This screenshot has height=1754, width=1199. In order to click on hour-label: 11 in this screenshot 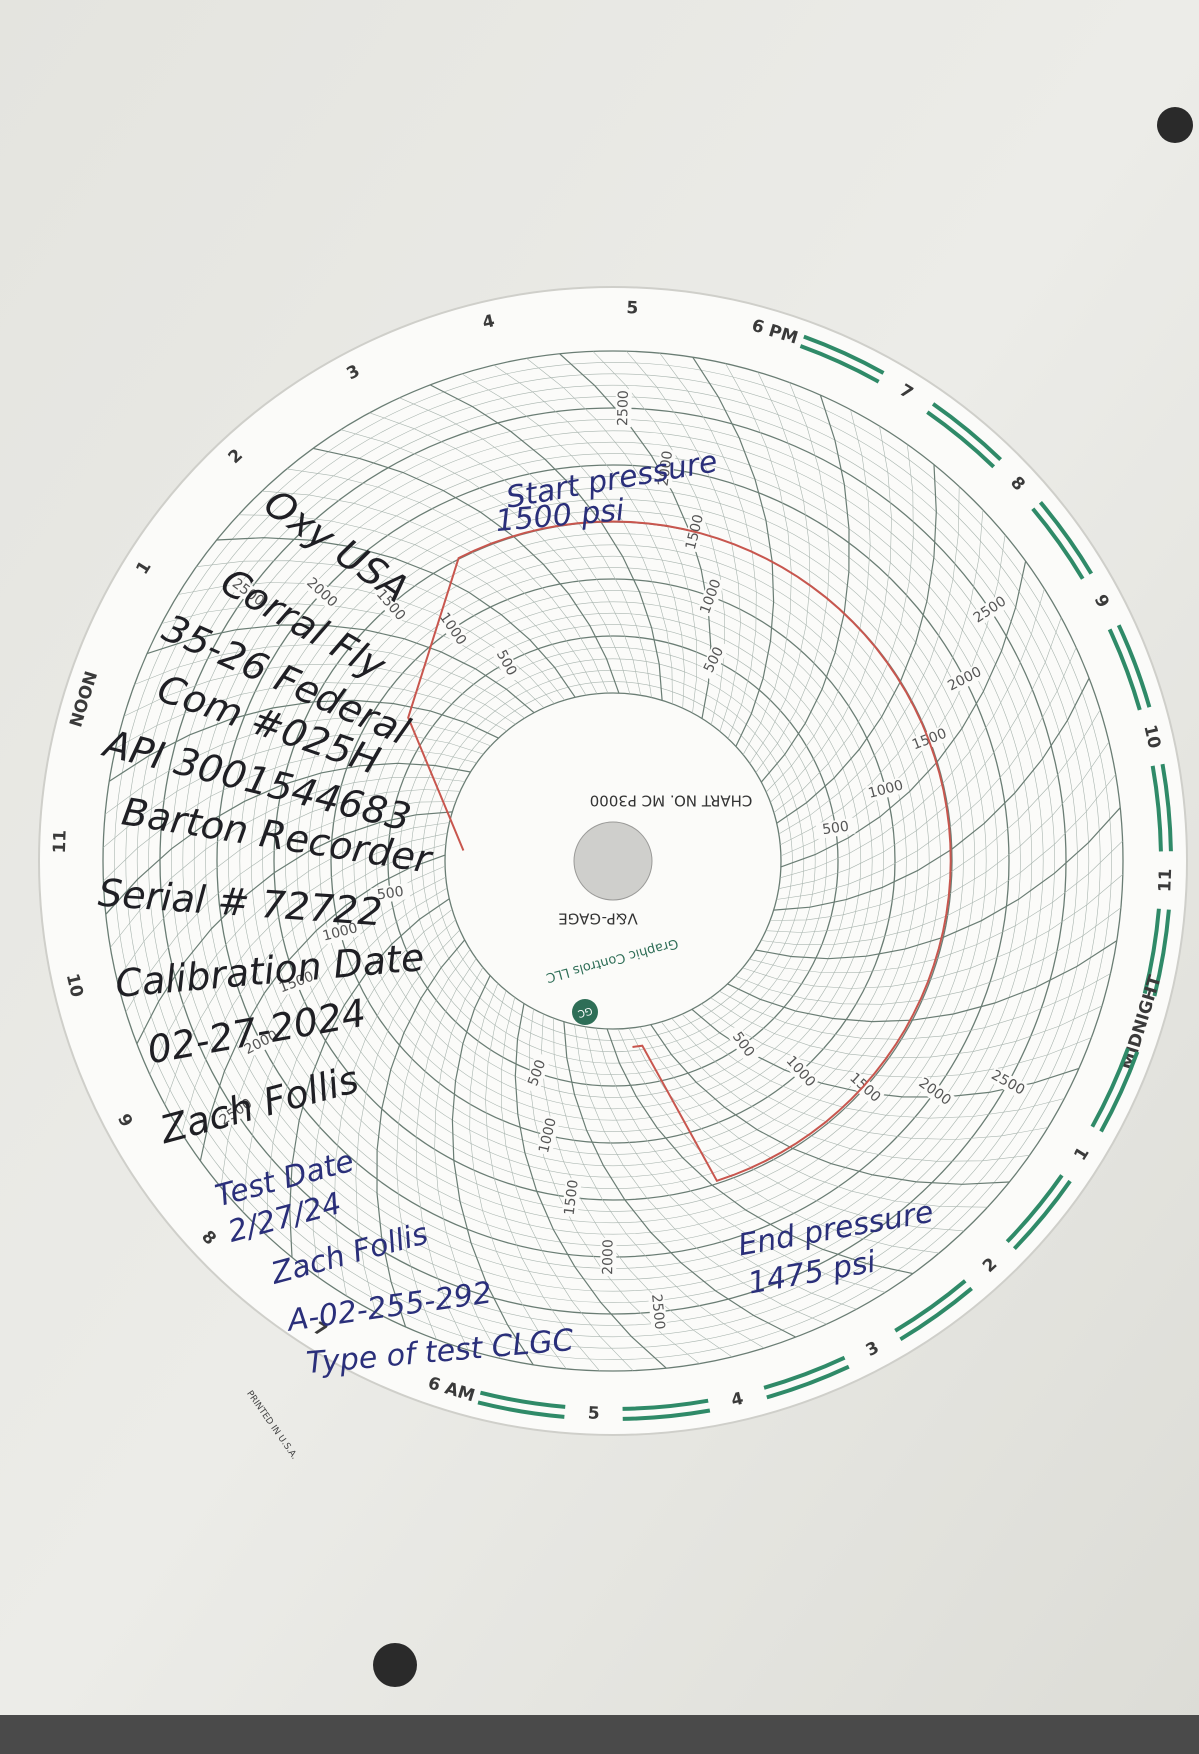, I will do `click(60, 841)`.